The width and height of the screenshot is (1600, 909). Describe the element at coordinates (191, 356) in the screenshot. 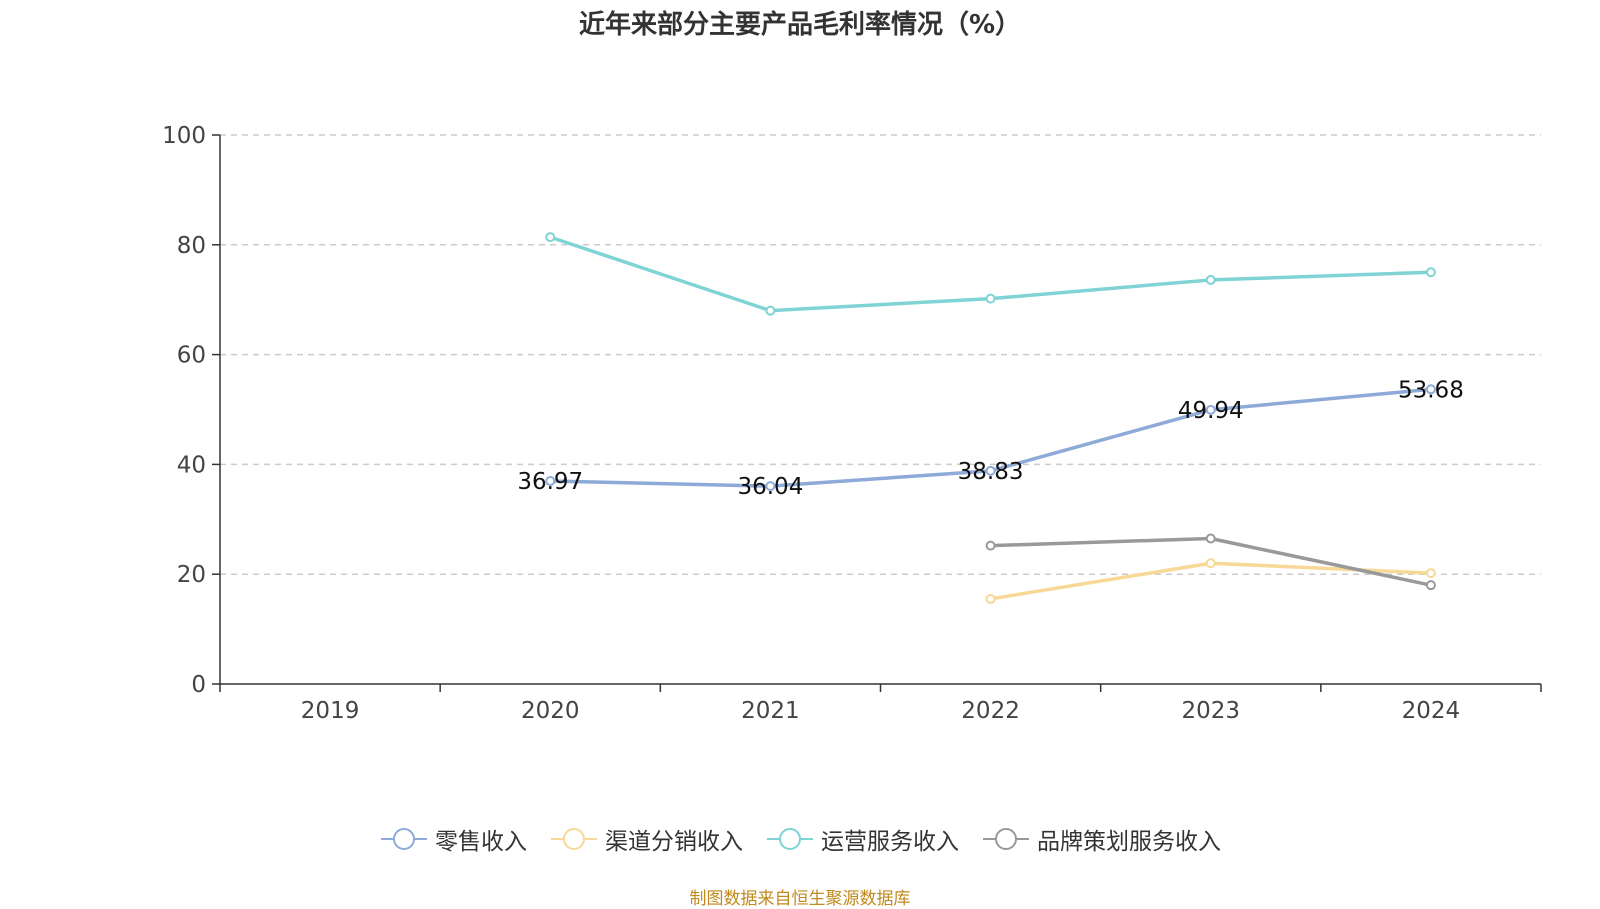

I see `y-tick-label: 60` at that location.